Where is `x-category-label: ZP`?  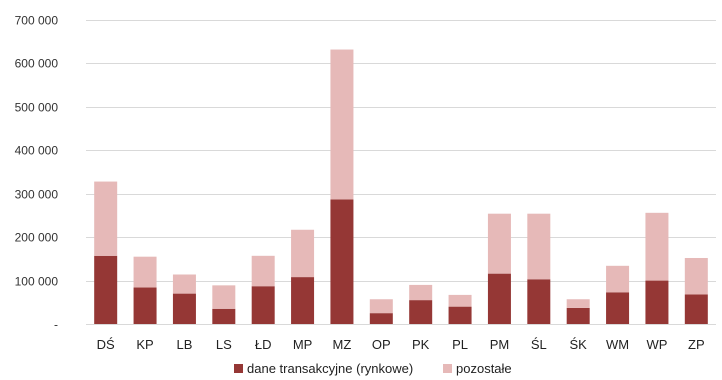 x-category-label: ZP is located at coordinates (696, 344).